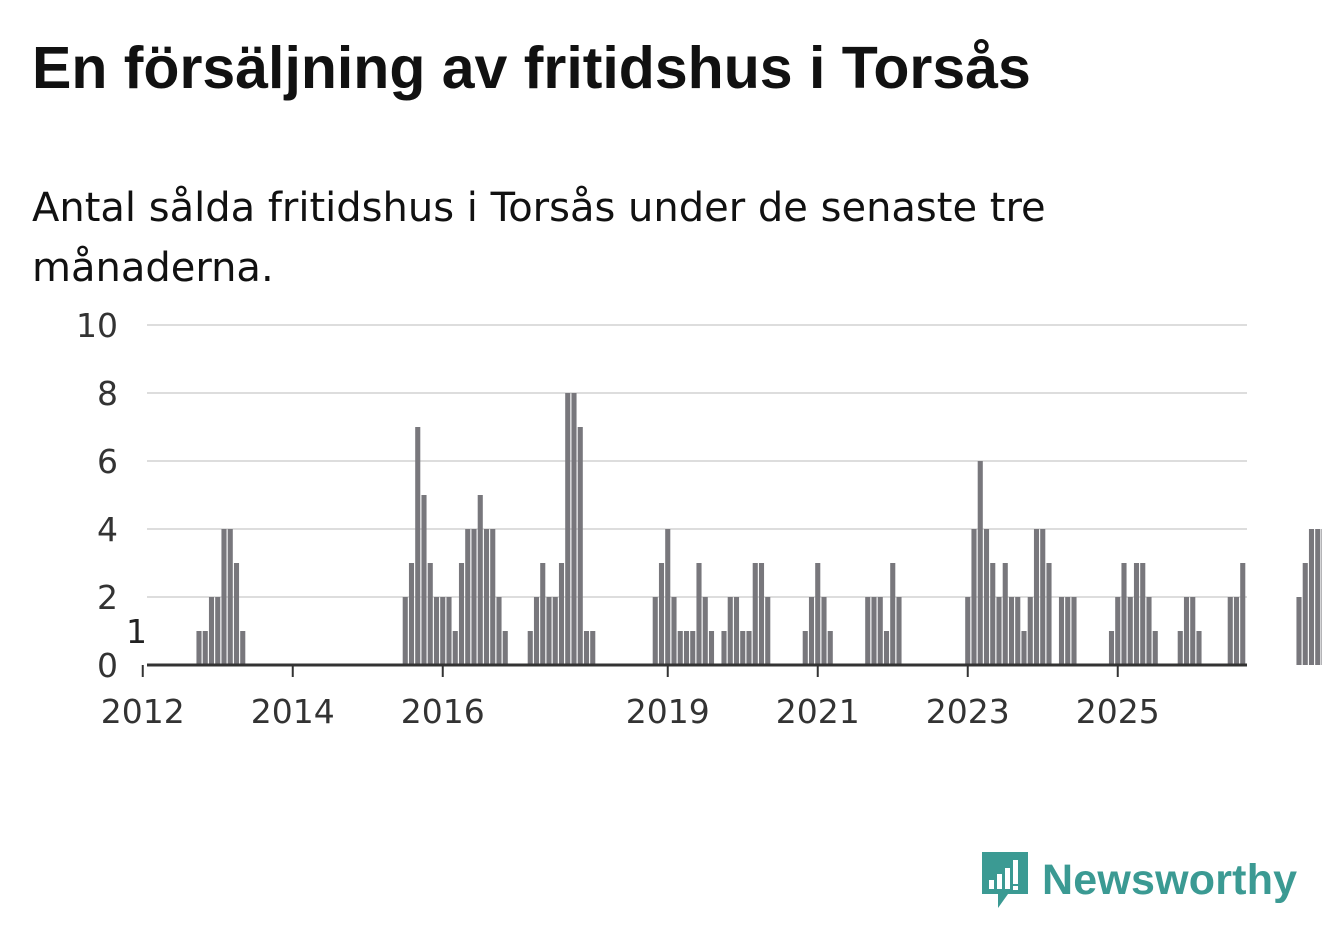 This screenshot has height=939, width=1322. Describe the element at coordinates (107, 529) in the screenshot. I see `y-tick-label: 4` at that location.